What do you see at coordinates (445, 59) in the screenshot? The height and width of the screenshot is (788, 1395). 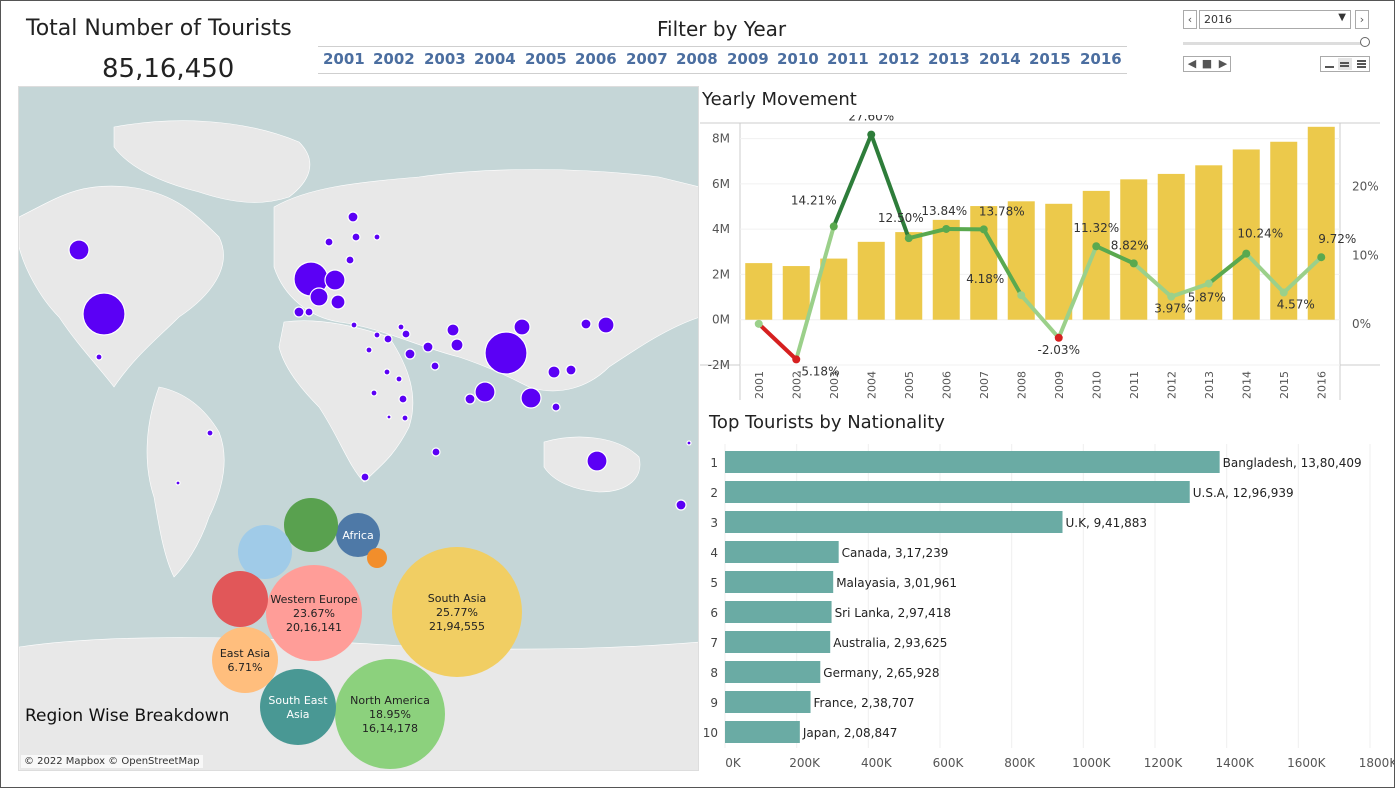 I see `year-button-2003: 2003` at bounding box center [445, 59].